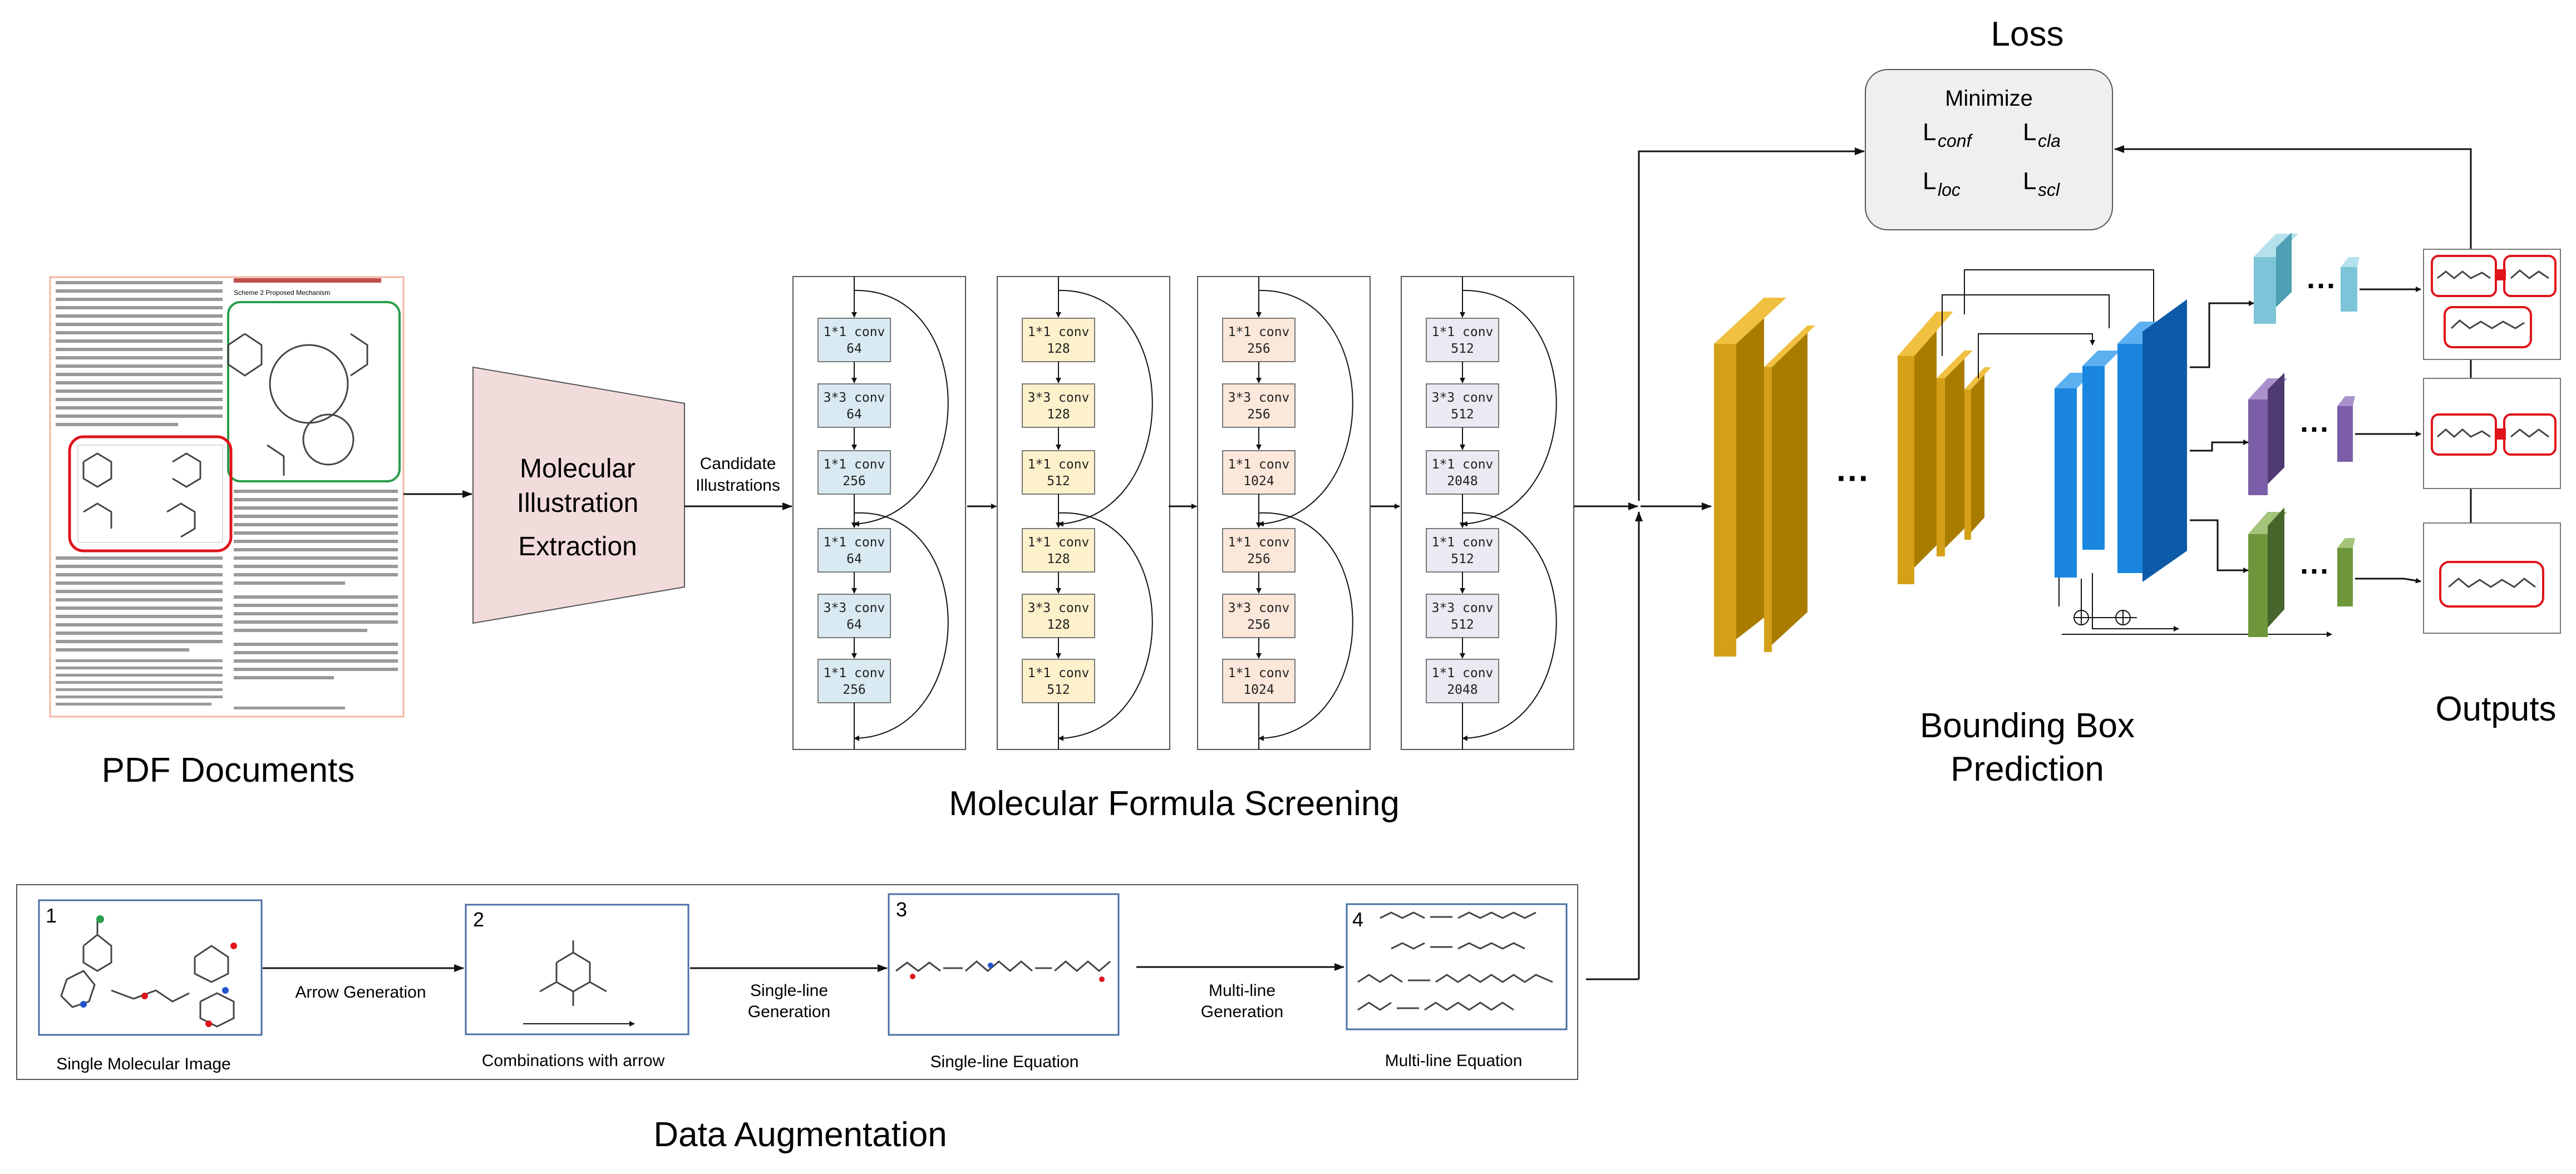 This screenshot has height=1174, width=2576. I want to click on conv-block: 3*3 conv 64, so click(854, 405).